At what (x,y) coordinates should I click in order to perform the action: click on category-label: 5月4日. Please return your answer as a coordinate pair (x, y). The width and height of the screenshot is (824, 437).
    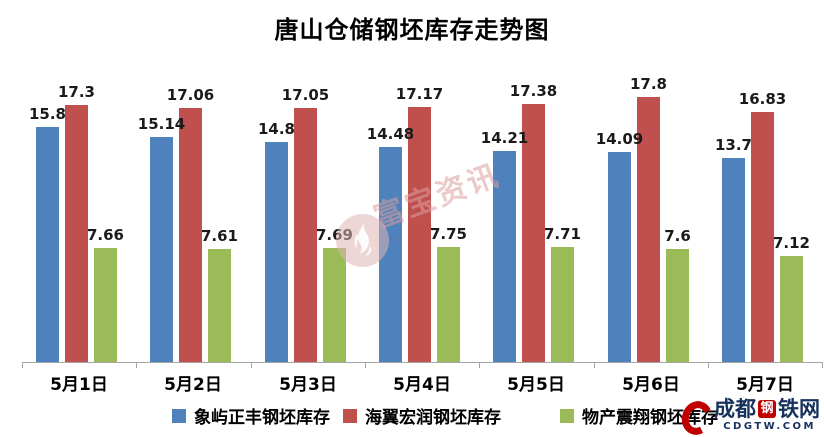
    Looking at the image, I should click on (422, 385).